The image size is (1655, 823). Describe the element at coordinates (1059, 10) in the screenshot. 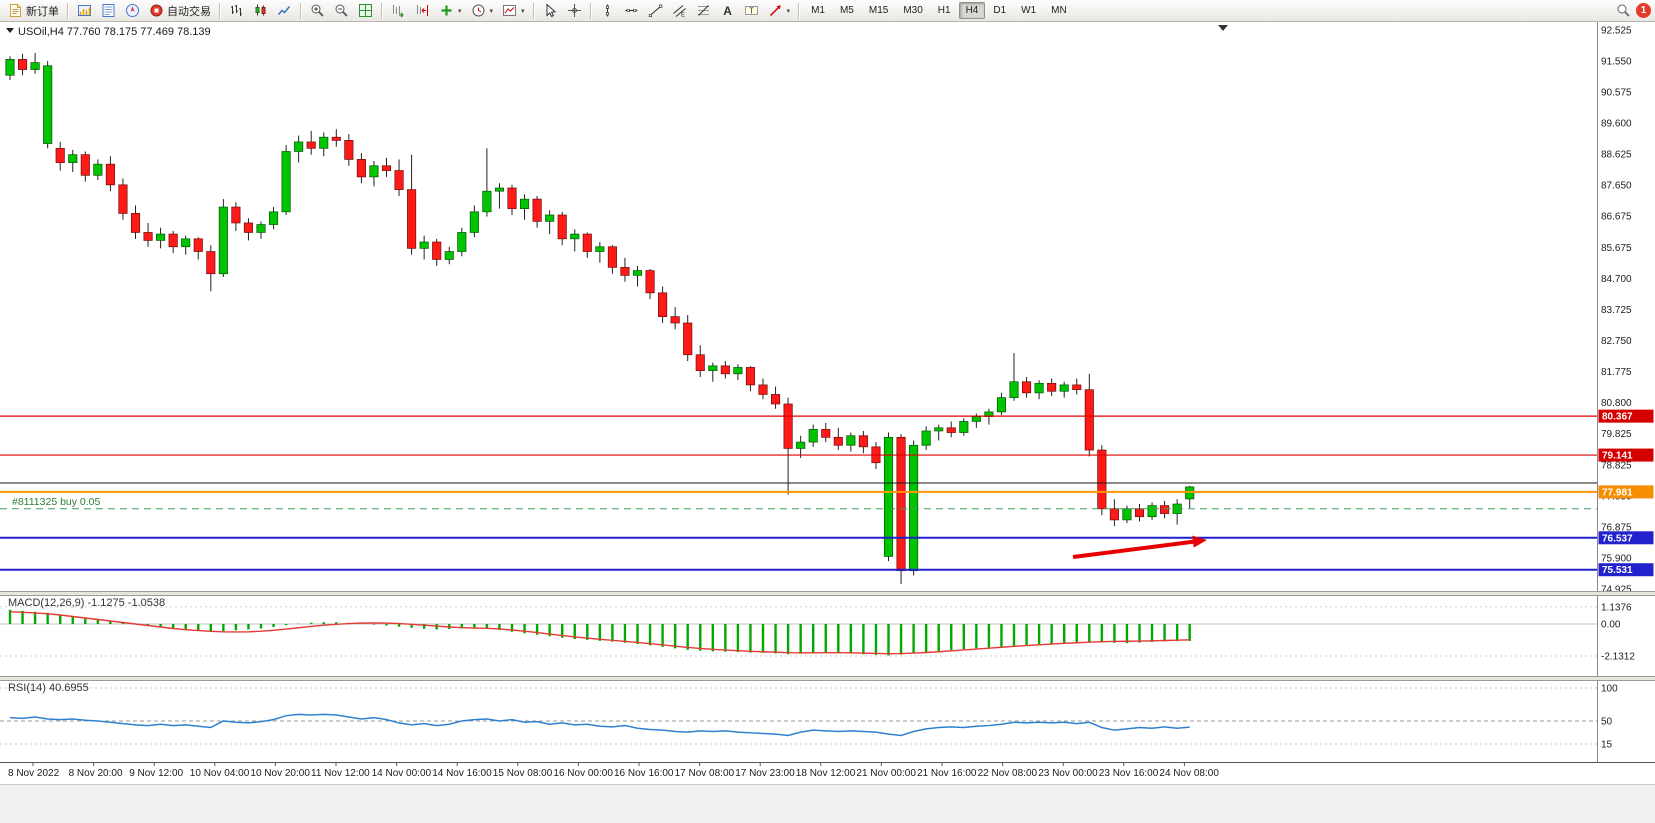

I see `timeframe-mn-button: MN` at that location.